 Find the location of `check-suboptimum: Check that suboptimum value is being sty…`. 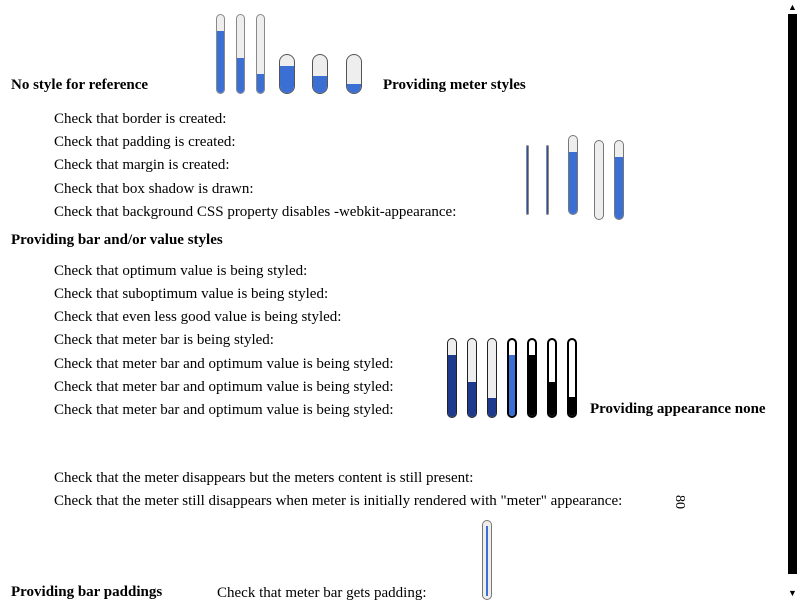

check-suboptimum: Check that suboptimum value is being sty… is located at coordinates (191, 294).